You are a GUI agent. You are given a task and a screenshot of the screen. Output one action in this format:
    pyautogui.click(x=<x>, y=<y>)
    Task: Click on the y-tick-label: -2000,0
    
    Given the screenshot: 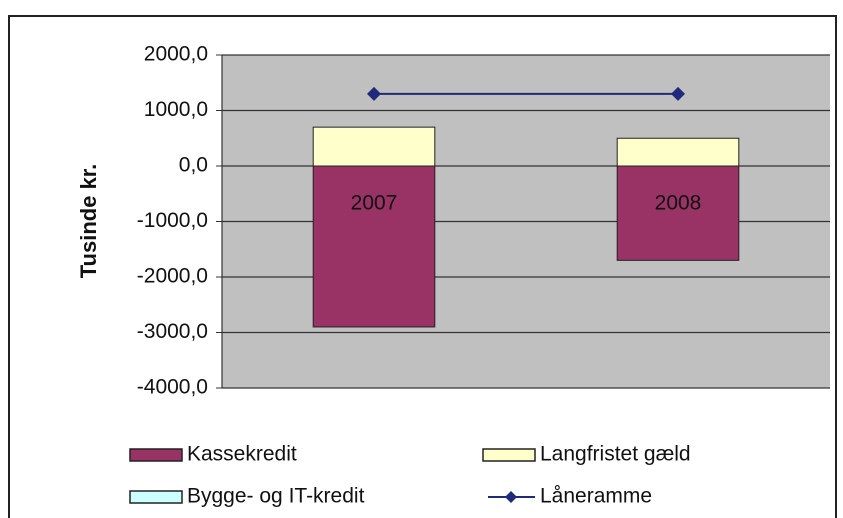 What is the action you would take?
    pyautogui.click(x=172, y=276)
    